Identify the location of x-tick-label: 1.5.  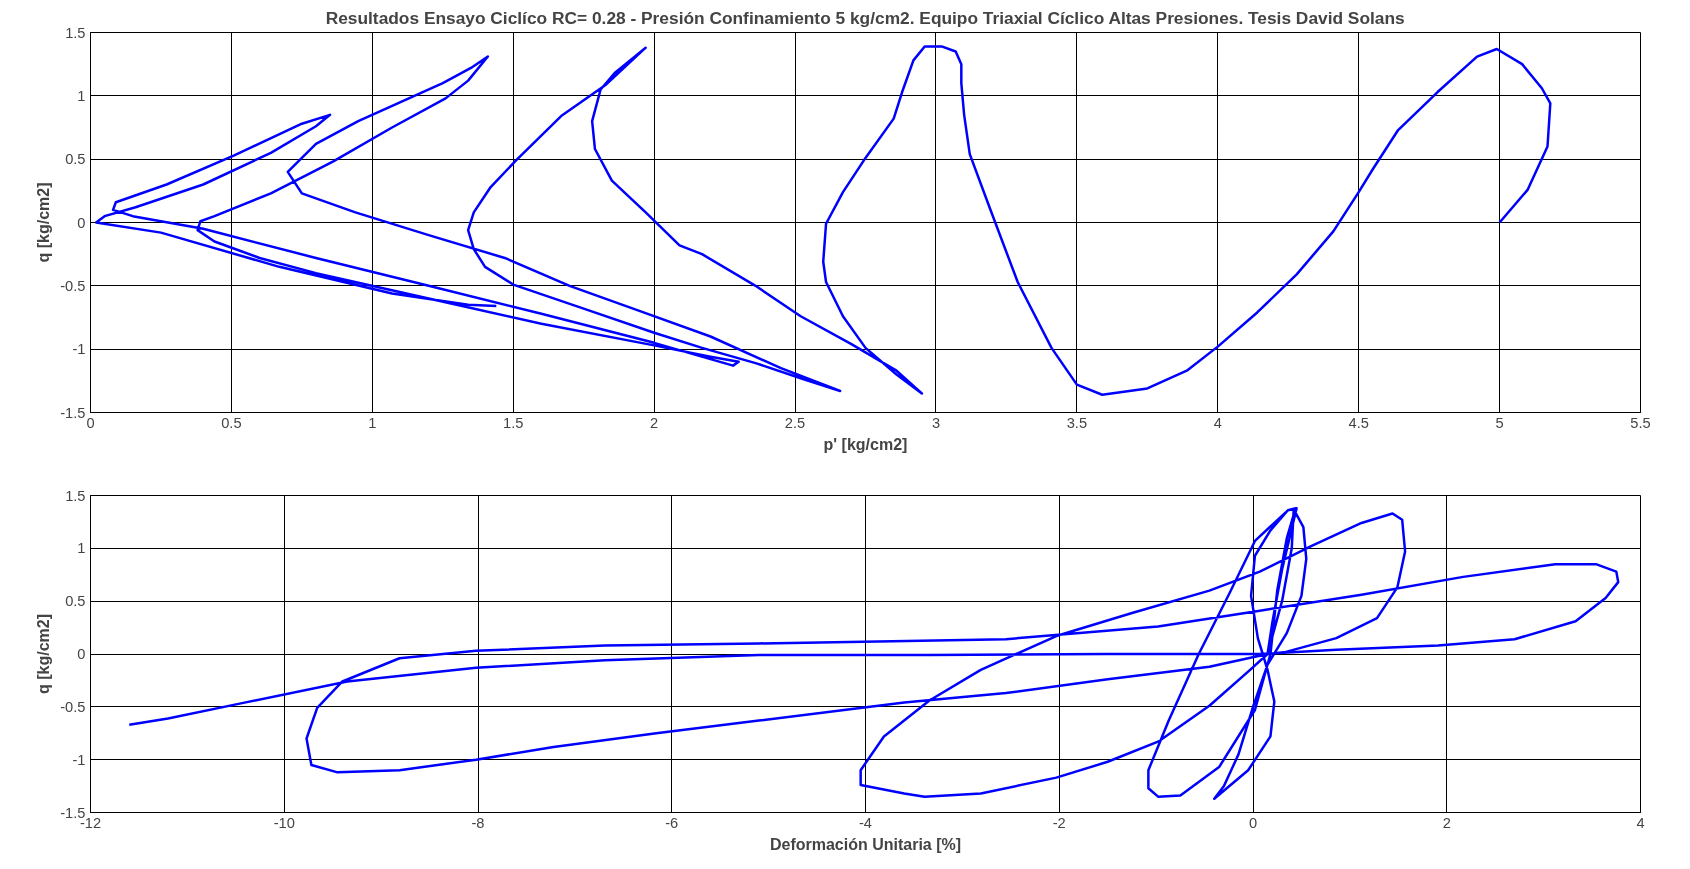
(513, 422).